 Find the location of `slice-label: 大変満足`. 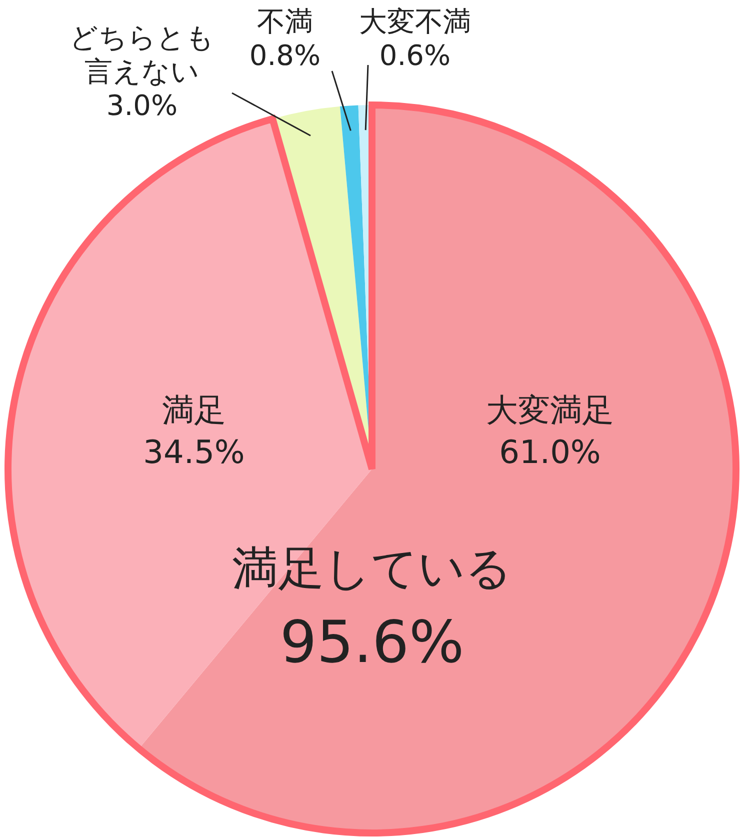

slice-label: 大変満足 is located at coordinates (550, 410).